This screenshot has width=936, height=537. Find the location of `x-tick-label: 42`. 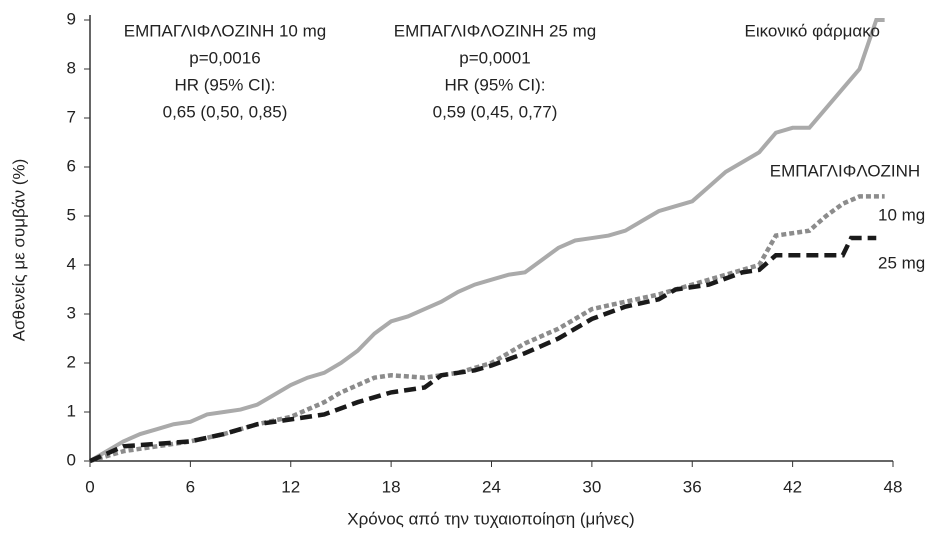

x-tick-label: 42 is located at coordinates (792, 486).